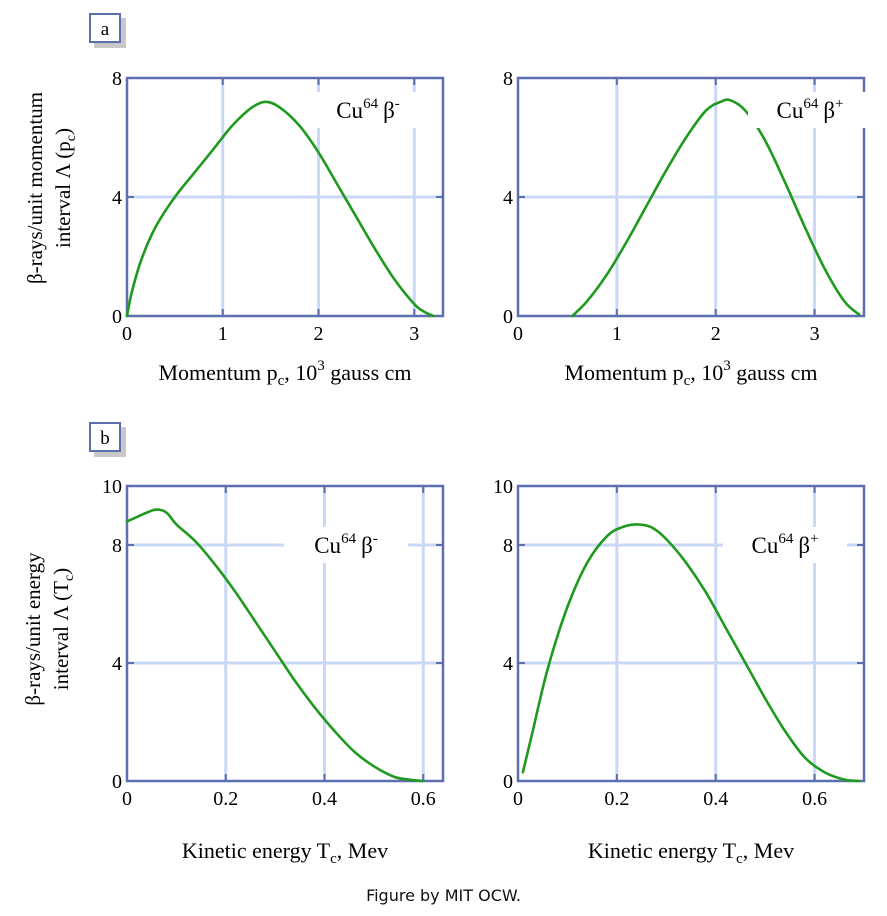 The height and width of the screenshot is (916, 887). I want to click on chart-1: 0 1 2 3 0 4 8 Cu64 β- Momentum pc, 103 gauss cm, so click(278, 228).